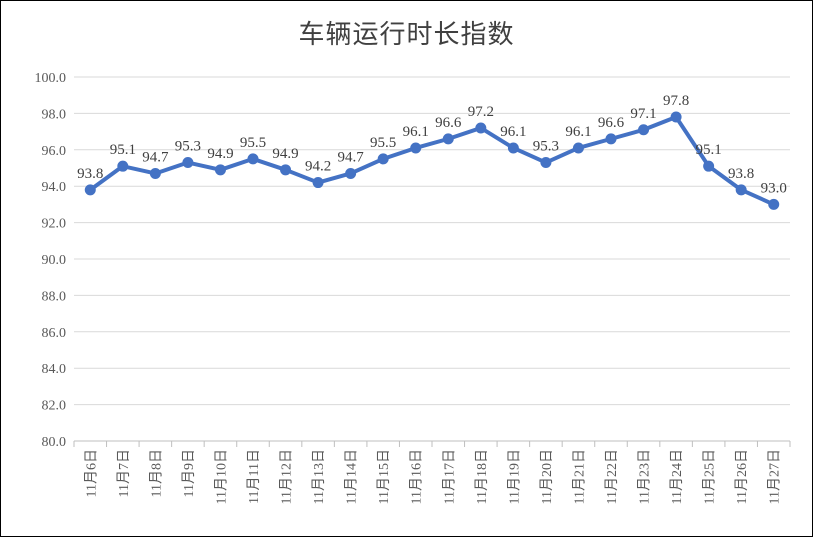 Image resolution: width=813 pixels, height=537 pixels. Describe the element at coordinates (579, 476) in the screenshot. I see `x-tick-label: 11月21日` at that location.